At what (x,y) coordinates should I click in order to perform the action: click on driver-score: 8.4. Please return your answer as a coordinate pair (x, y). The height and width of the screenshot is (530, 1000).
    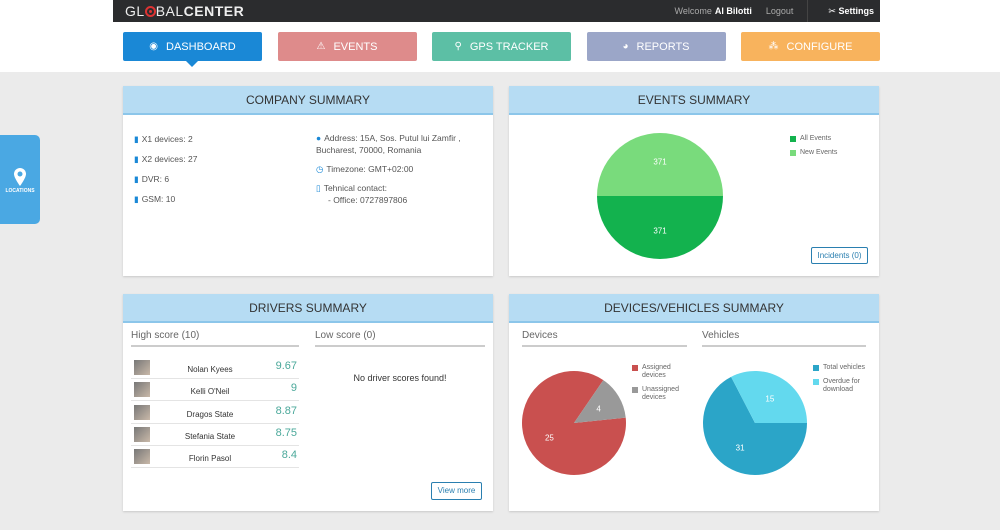
    Looking at the image, I should click on (289, 455).